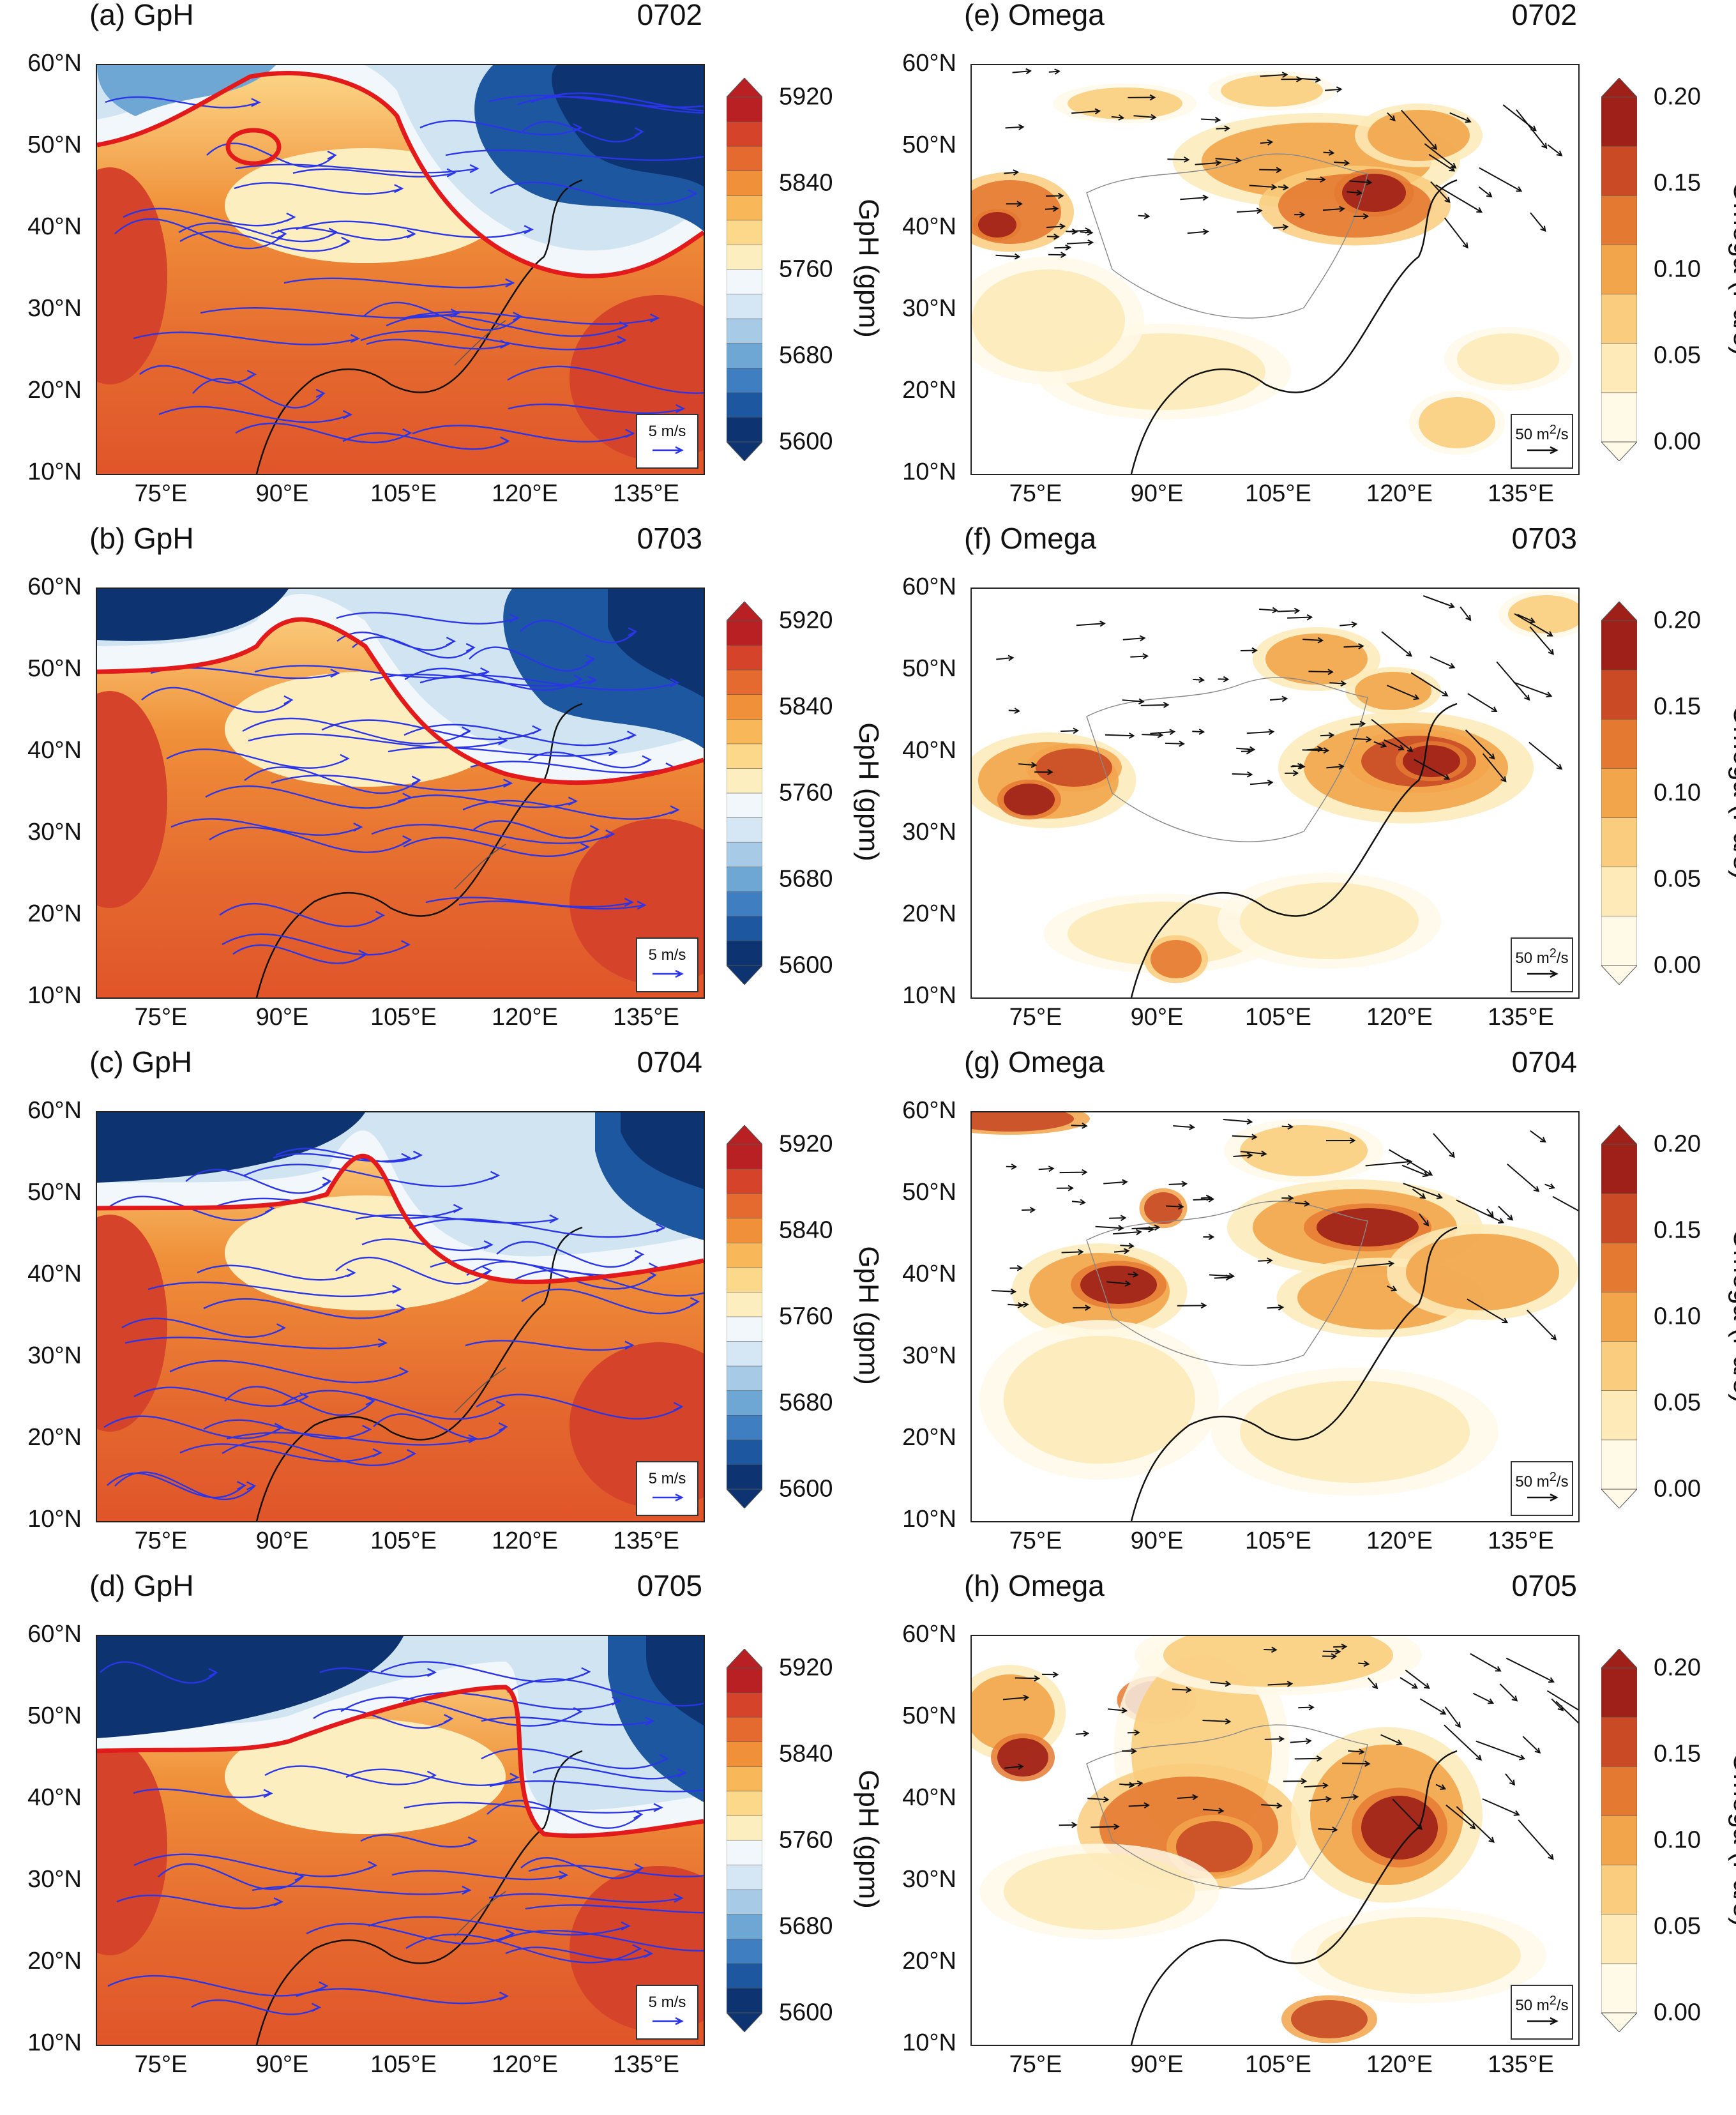  Describe the element at coordinates (141, 538) in the screenshot. I see `panel-title: (b) GpH` at that location.